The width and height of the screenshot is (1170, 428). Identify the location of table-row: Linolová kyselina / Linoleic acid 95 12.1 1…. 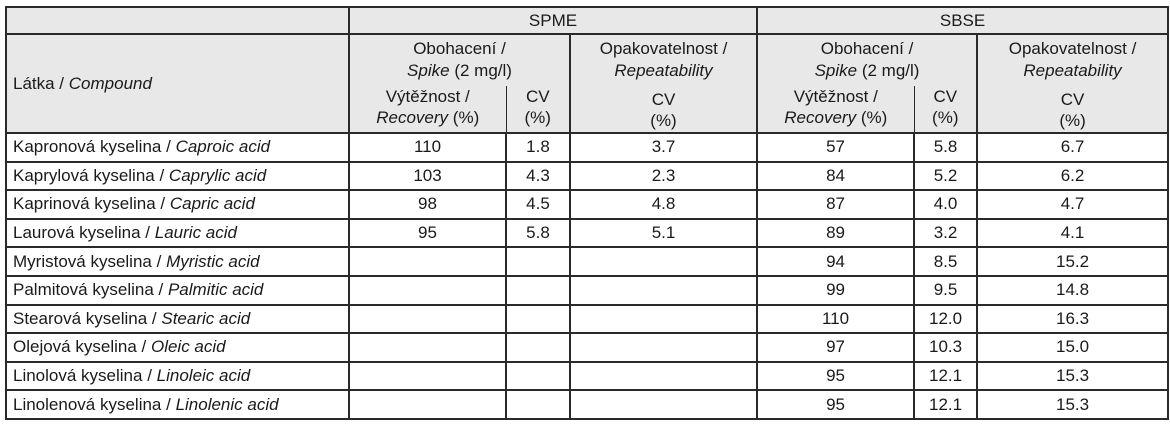
(587, 376).